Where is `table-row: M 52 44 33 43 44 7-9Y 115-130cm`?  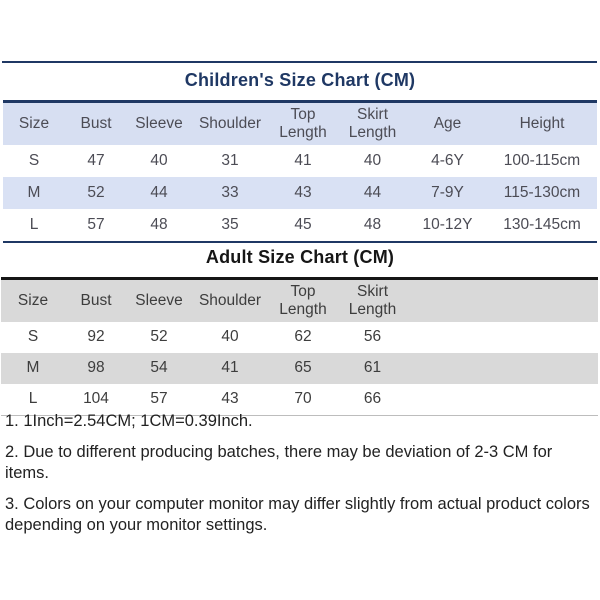 table-row: M 52 44 33 43 44 7-9Y 115-130cm is located at coordinates (300, 192).